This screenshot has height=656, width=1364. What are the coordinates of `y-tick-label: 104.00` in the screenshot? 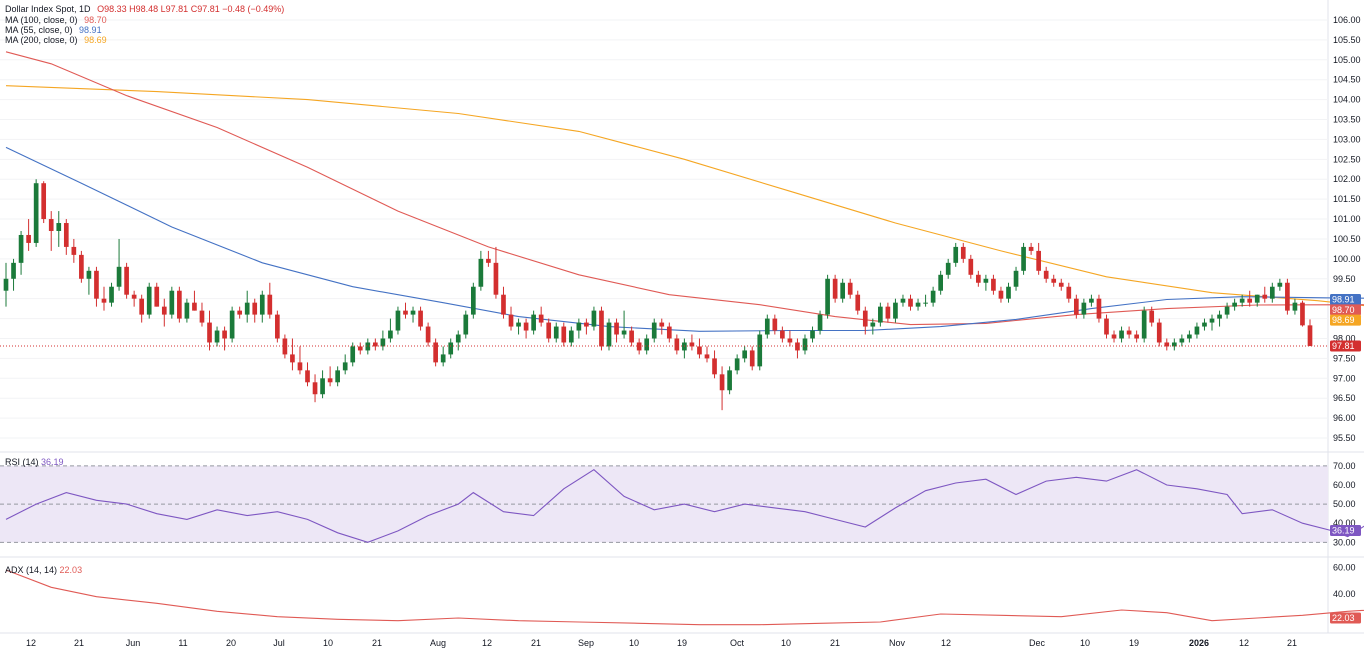 It's located at (1347, 100).